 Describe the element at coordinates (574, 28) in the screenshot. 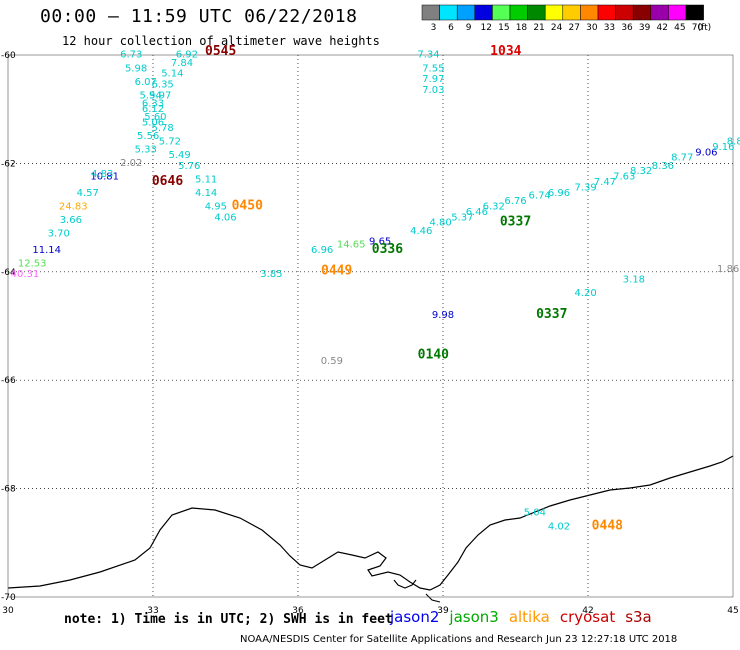

I see `legend-label: 27` at that location.